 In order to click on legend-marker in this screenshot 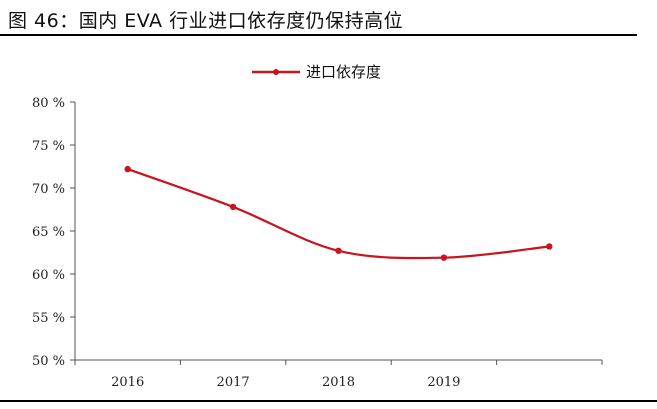, I will do `click(276, 72)`.